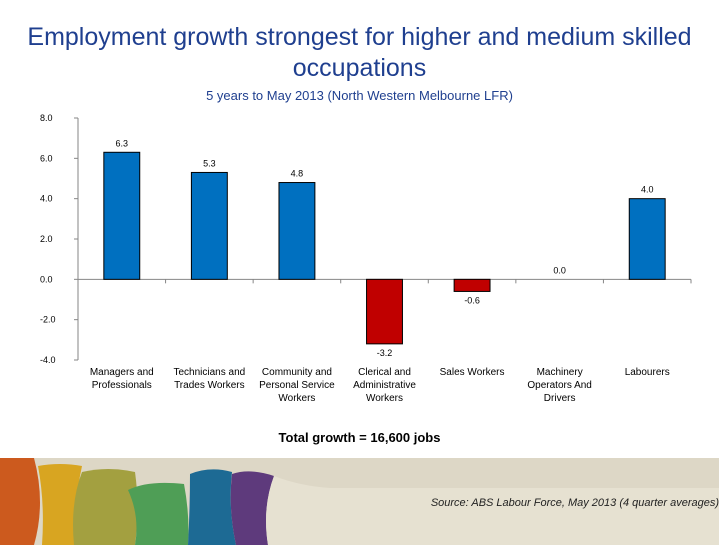 The image size is (719, 545). I want to click on y-tick-label: 6.0, so click(46, 158).